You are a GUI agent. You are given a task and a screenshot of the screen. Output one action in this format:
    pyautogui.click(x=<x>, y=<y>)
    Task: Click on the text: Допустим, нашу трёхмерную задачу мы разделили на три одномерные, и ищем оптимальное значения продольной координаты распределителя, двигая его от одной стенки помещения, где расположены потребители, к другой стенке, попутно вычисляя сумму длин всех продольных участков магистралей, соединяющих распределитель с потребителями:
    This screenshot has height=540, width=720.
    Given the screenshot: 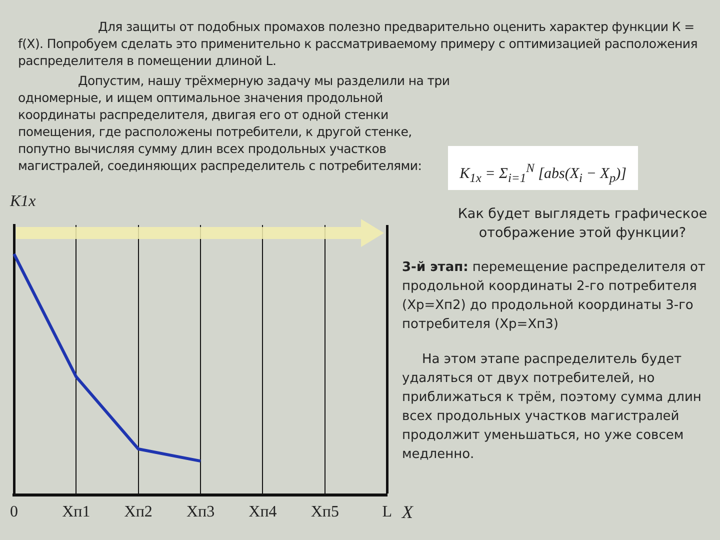 What is the action you would take?
    pyautogui.click(x=234, y=123)
    